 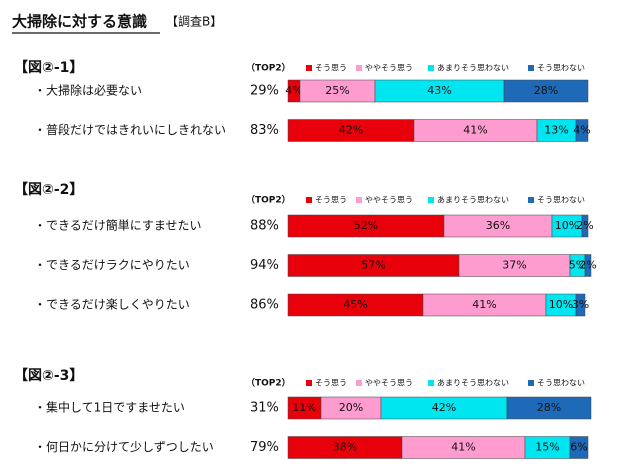 What do you see at coordinates (355, 304) in the screenshot?
I see `value-label: 45%` at bounding box center [355, 304].